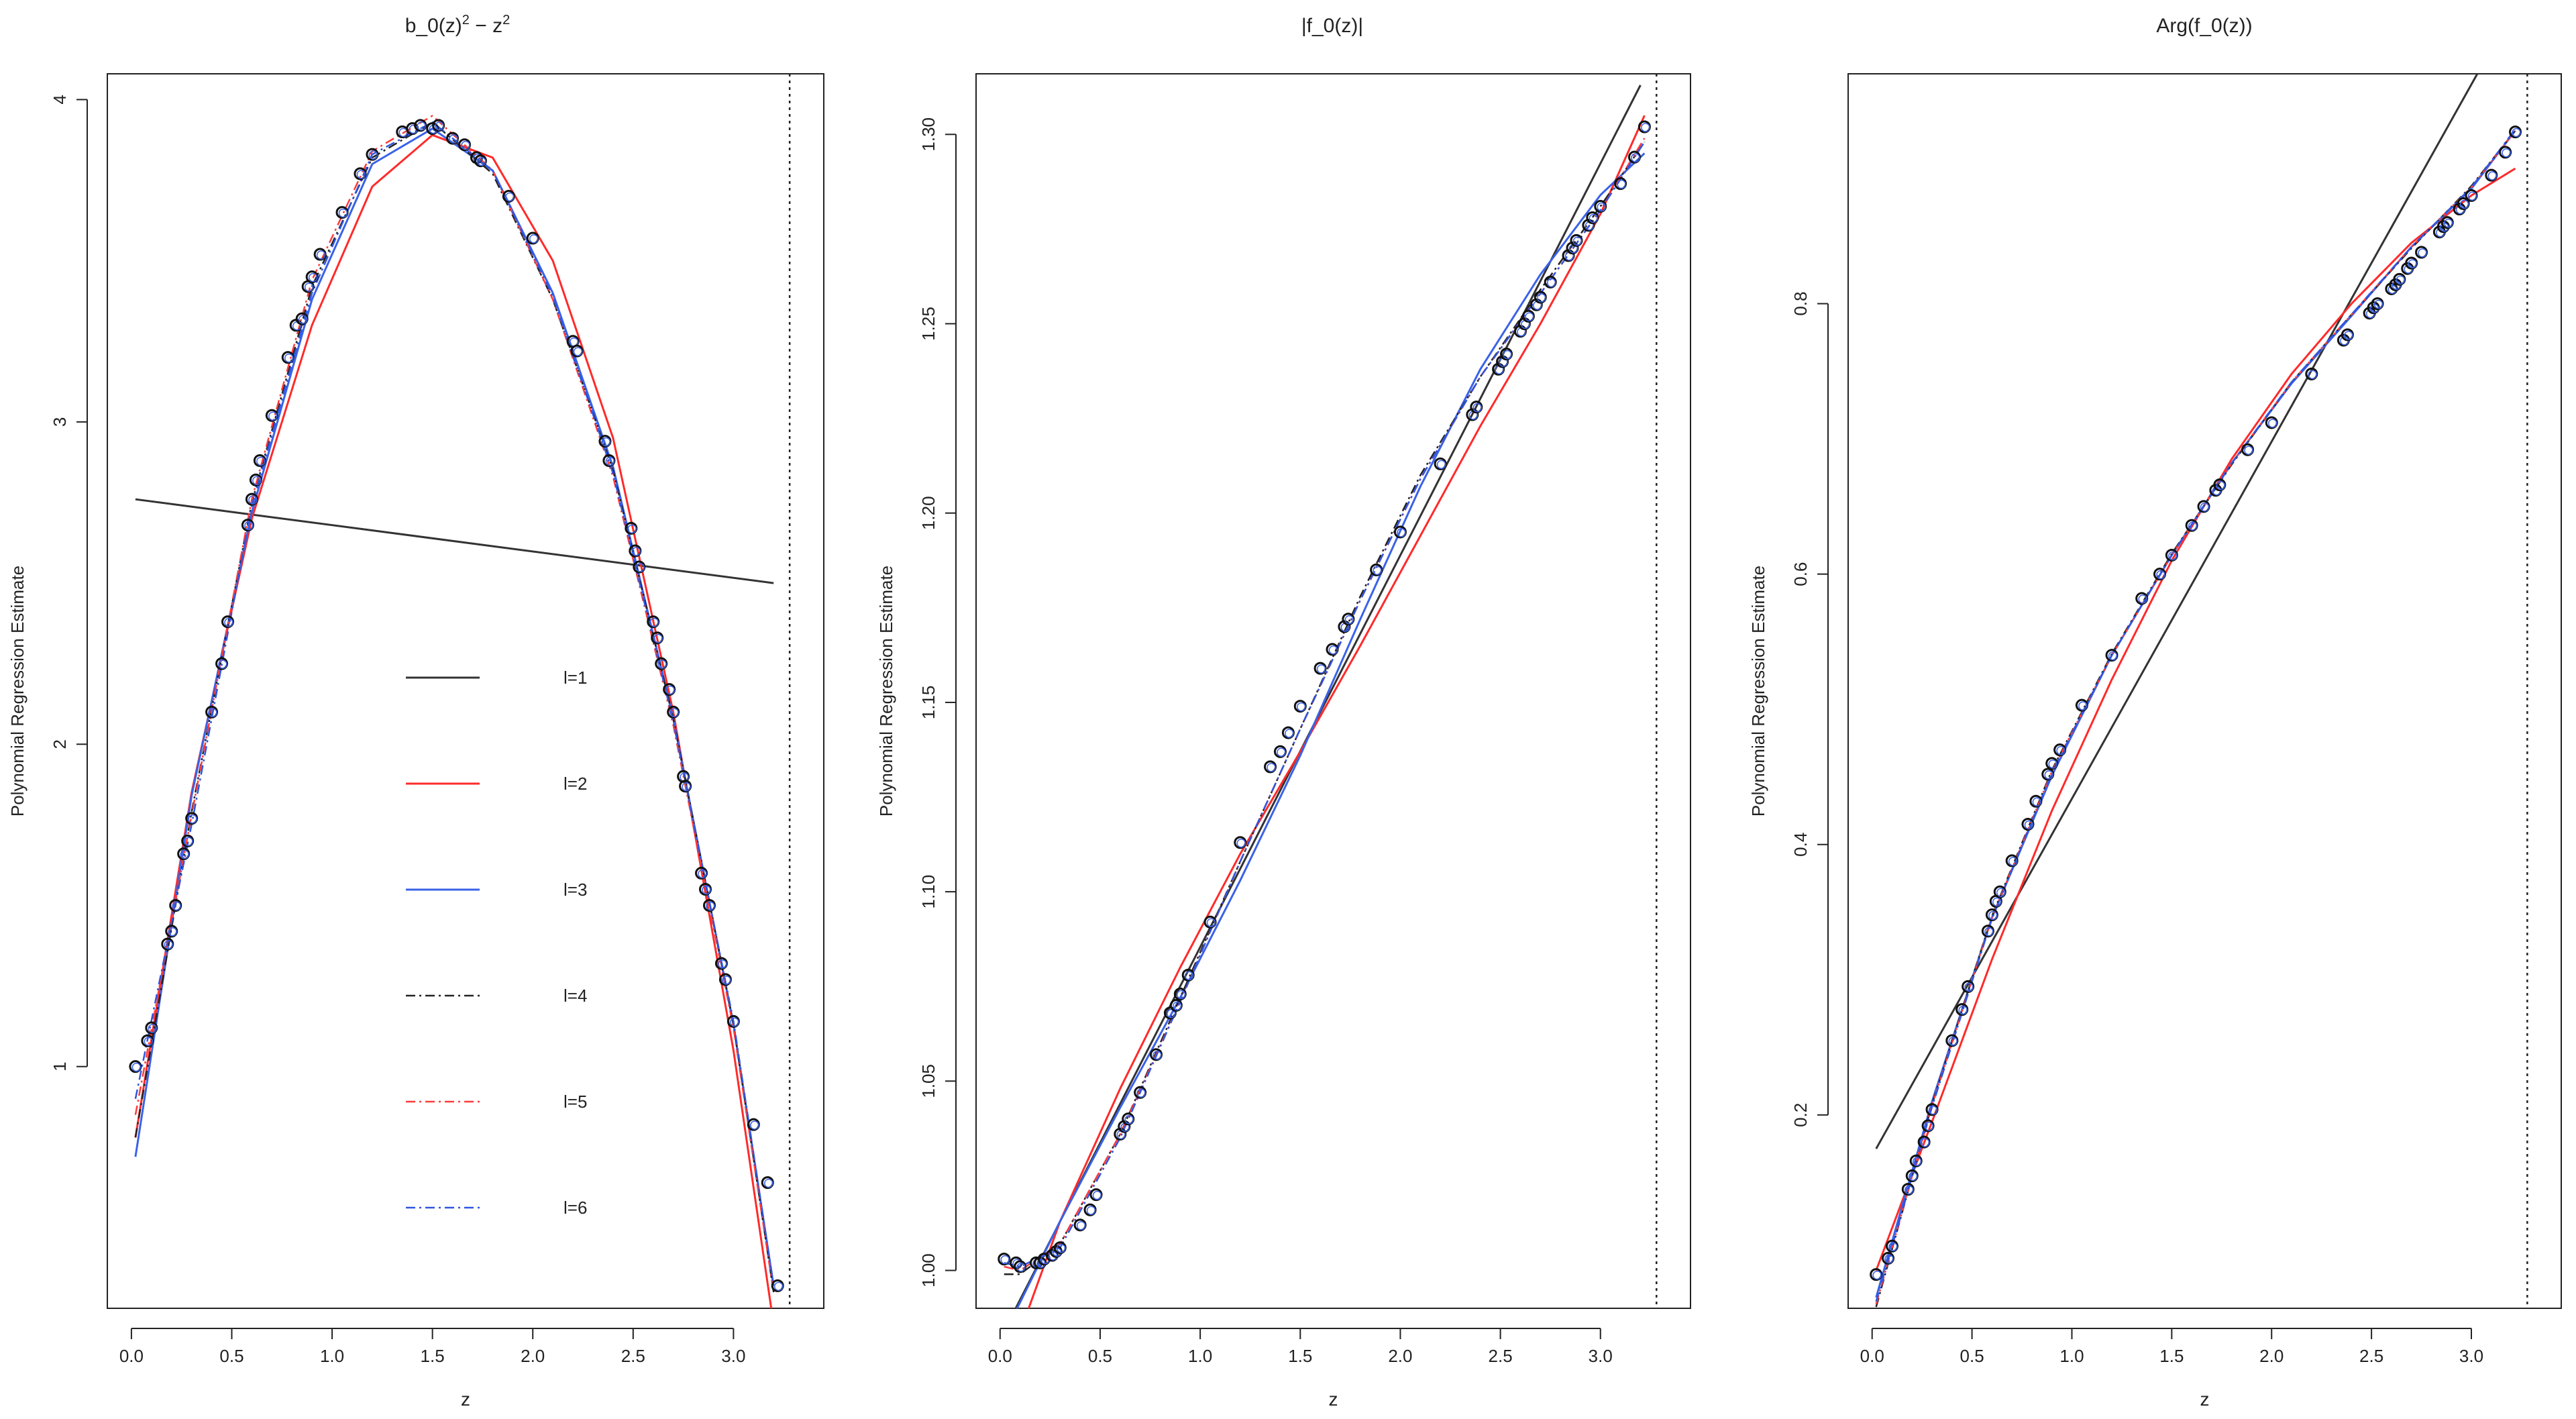  What do you see at coordinates (1800, 845) in the screenshot?
I see `y-tick-label: 0.4` at bounding box center [1800, 845].